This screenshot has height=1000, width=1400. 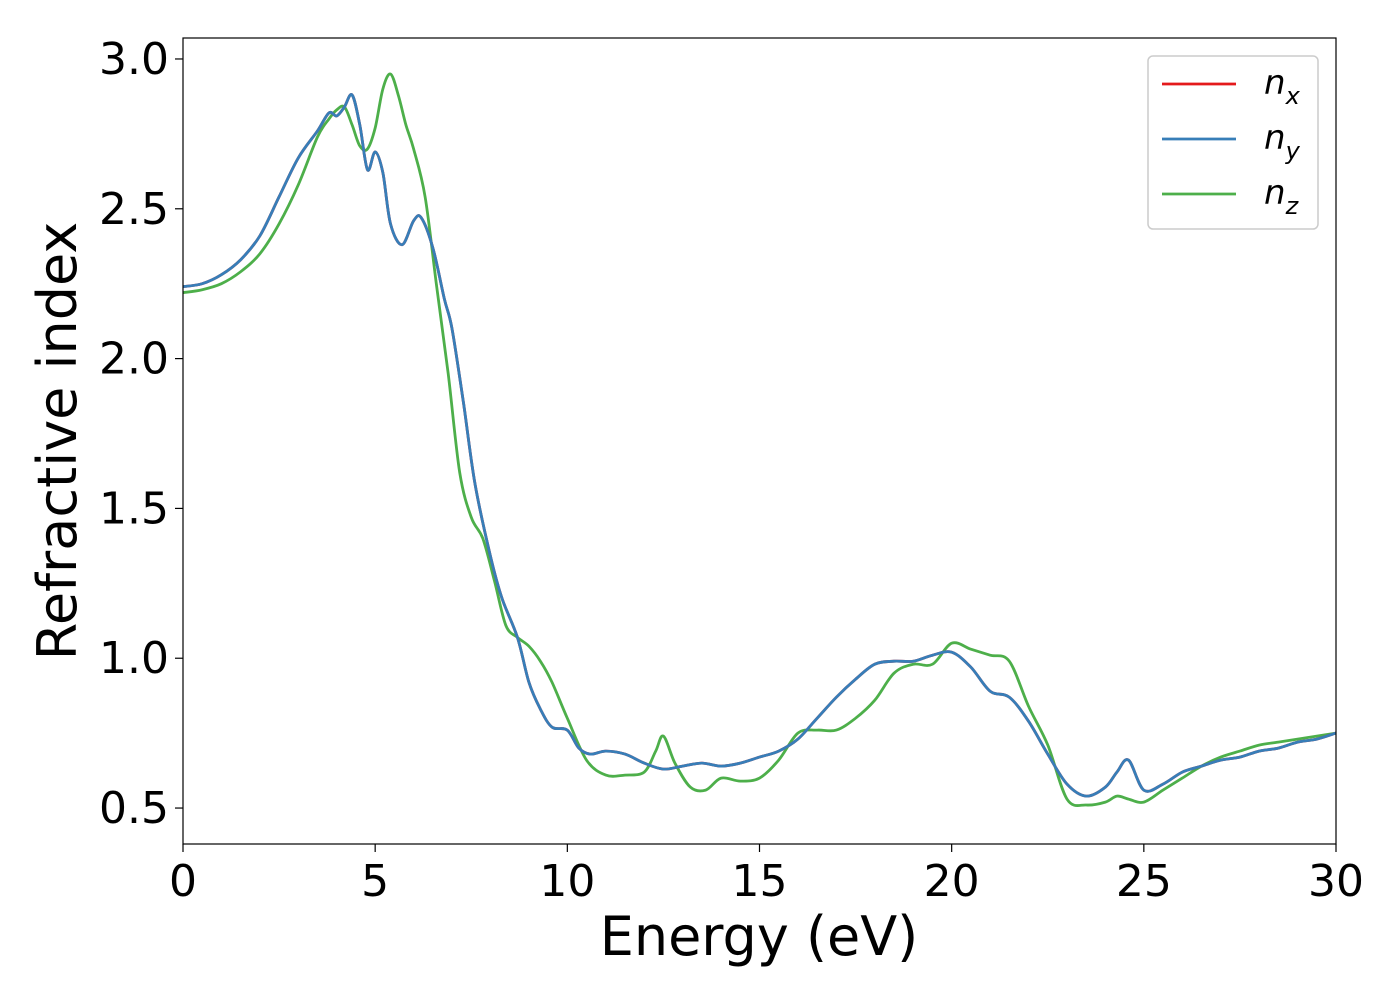 What do you see at coordinates (1144, 881) in the screenshot?
I see `x-tick-label: 25` at bounding box center [1144, 881].